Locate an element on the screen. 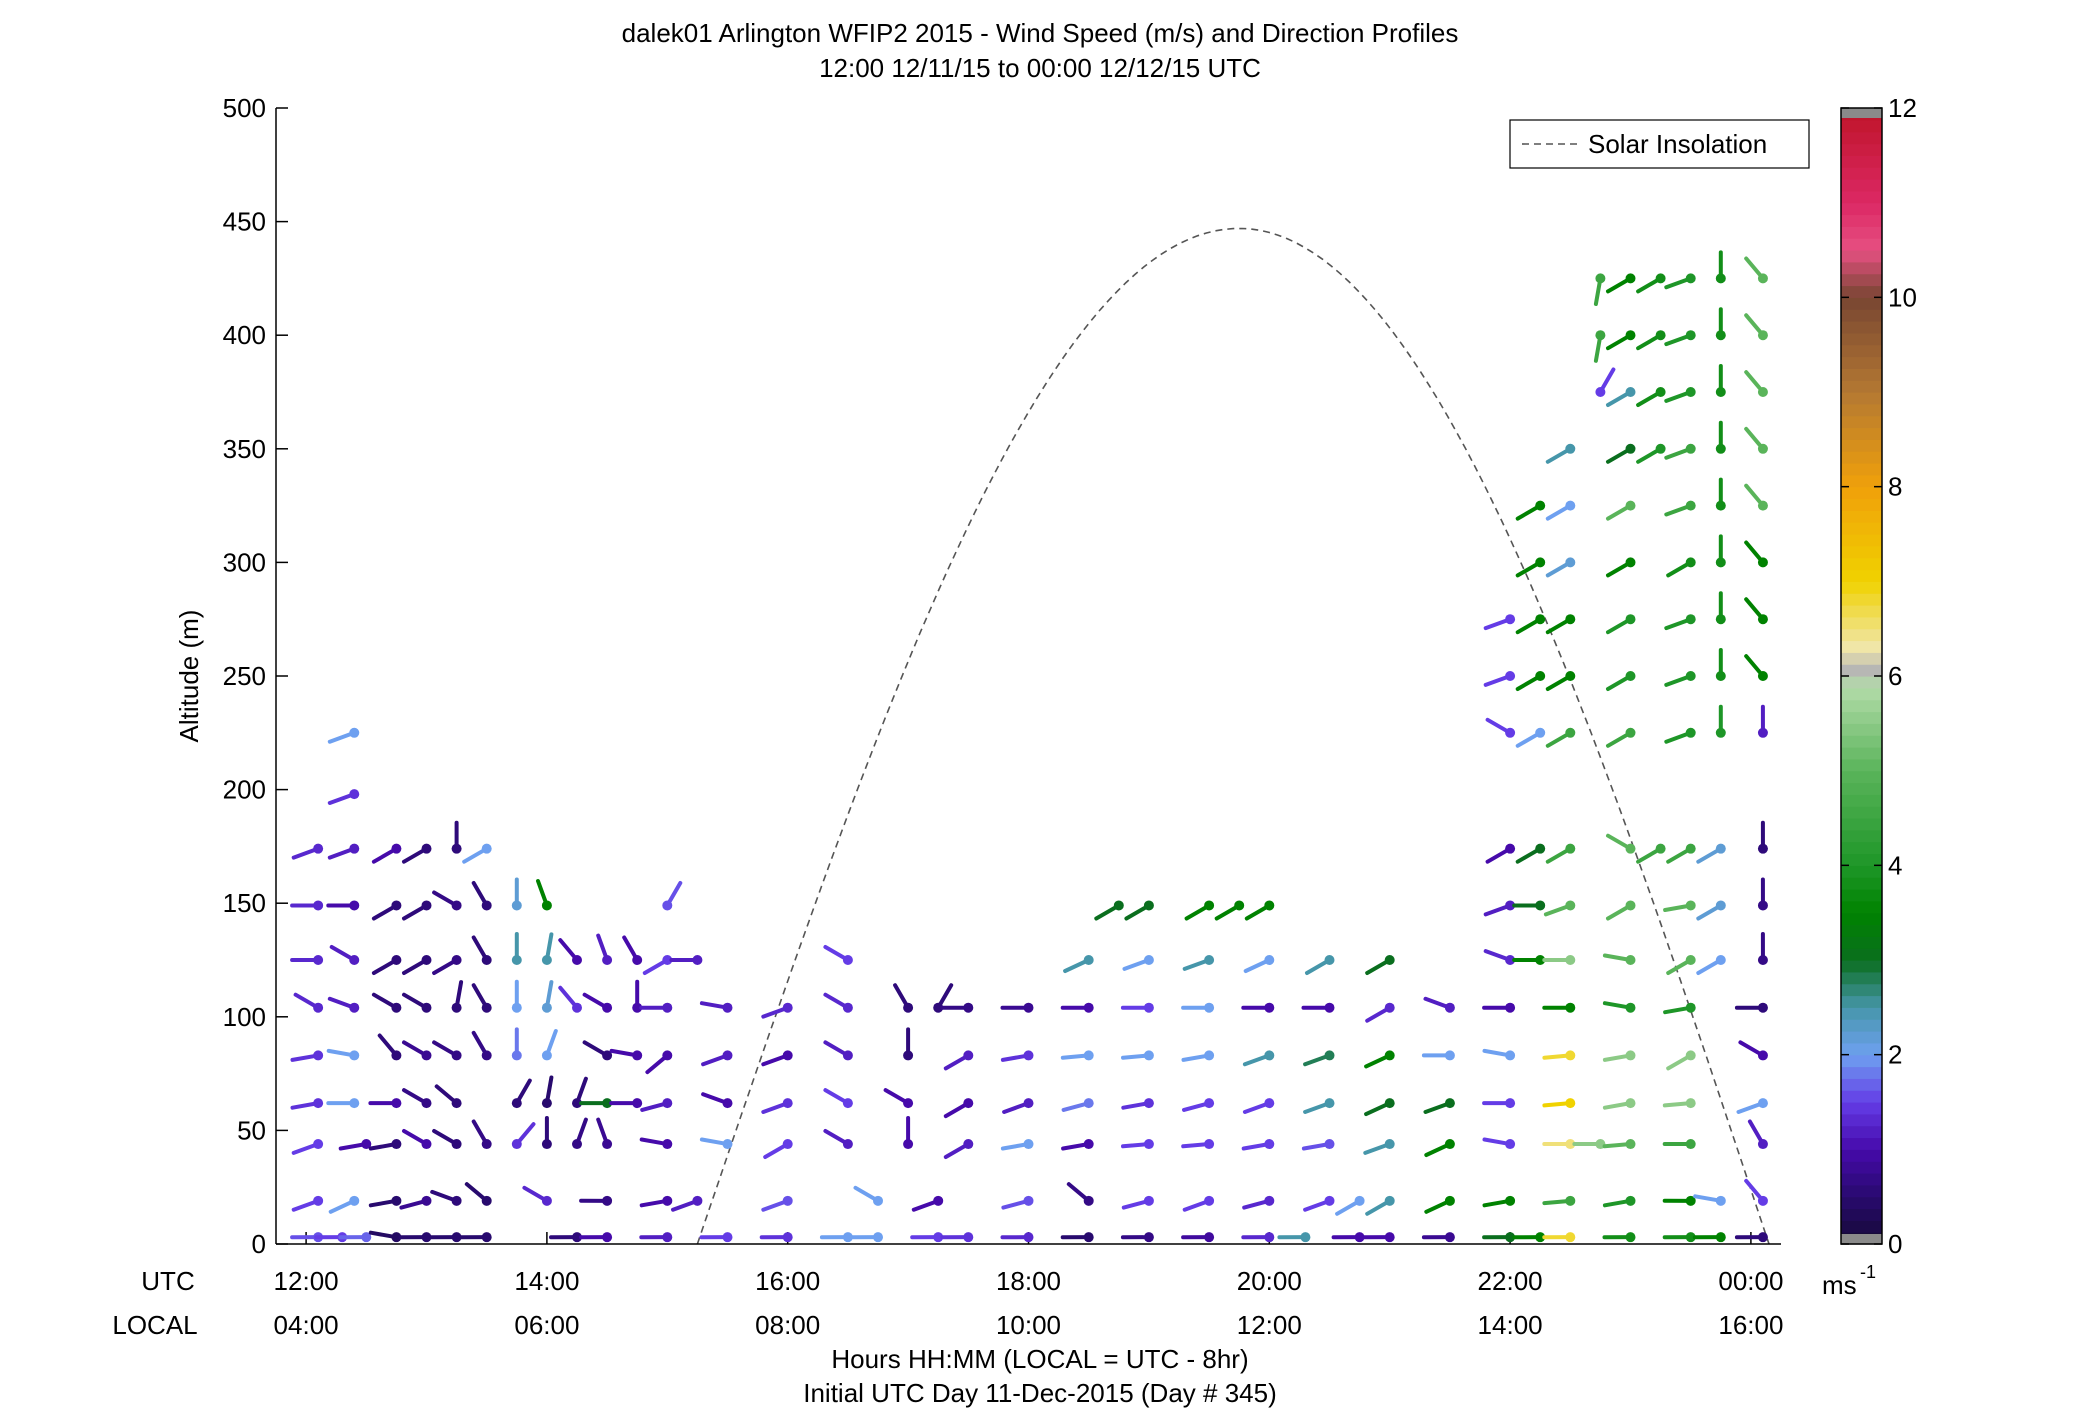 Image resolution: width=2099 pixels, height=1425 pixels. x-tick-label-utc: 14:00 is located at coordinates (546, 1281).